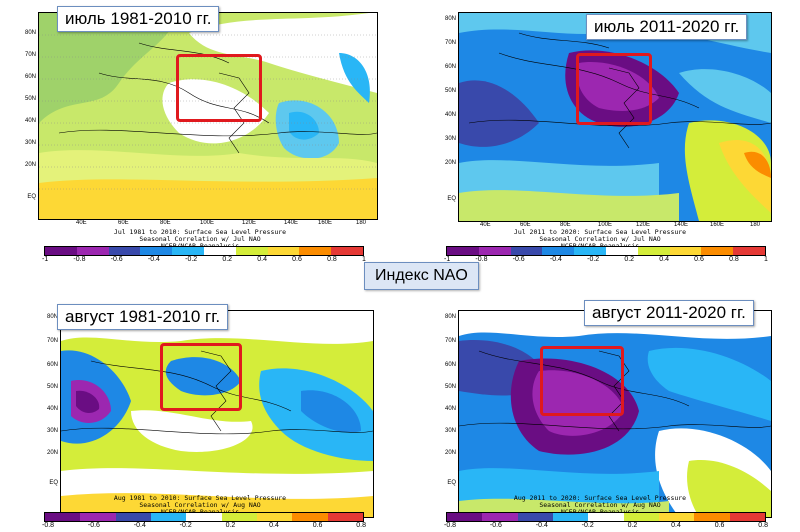 Image resolution: width=800 pixels, height=532 pixels. What do you see at coordinates (421, 276) in the screenshot?
I see `nao-index-label: Индекс NAO` at bounding box center [421, 276].